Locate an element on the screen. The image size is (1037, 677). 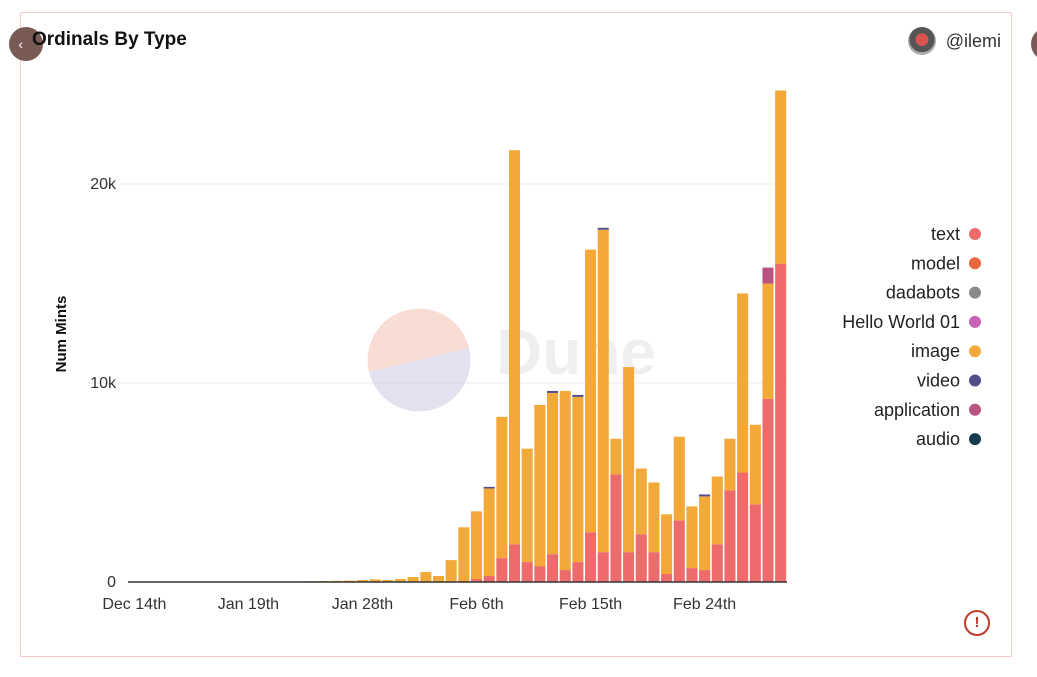
x-tick-label: Jan 28th is located at coordinates (362, 604).